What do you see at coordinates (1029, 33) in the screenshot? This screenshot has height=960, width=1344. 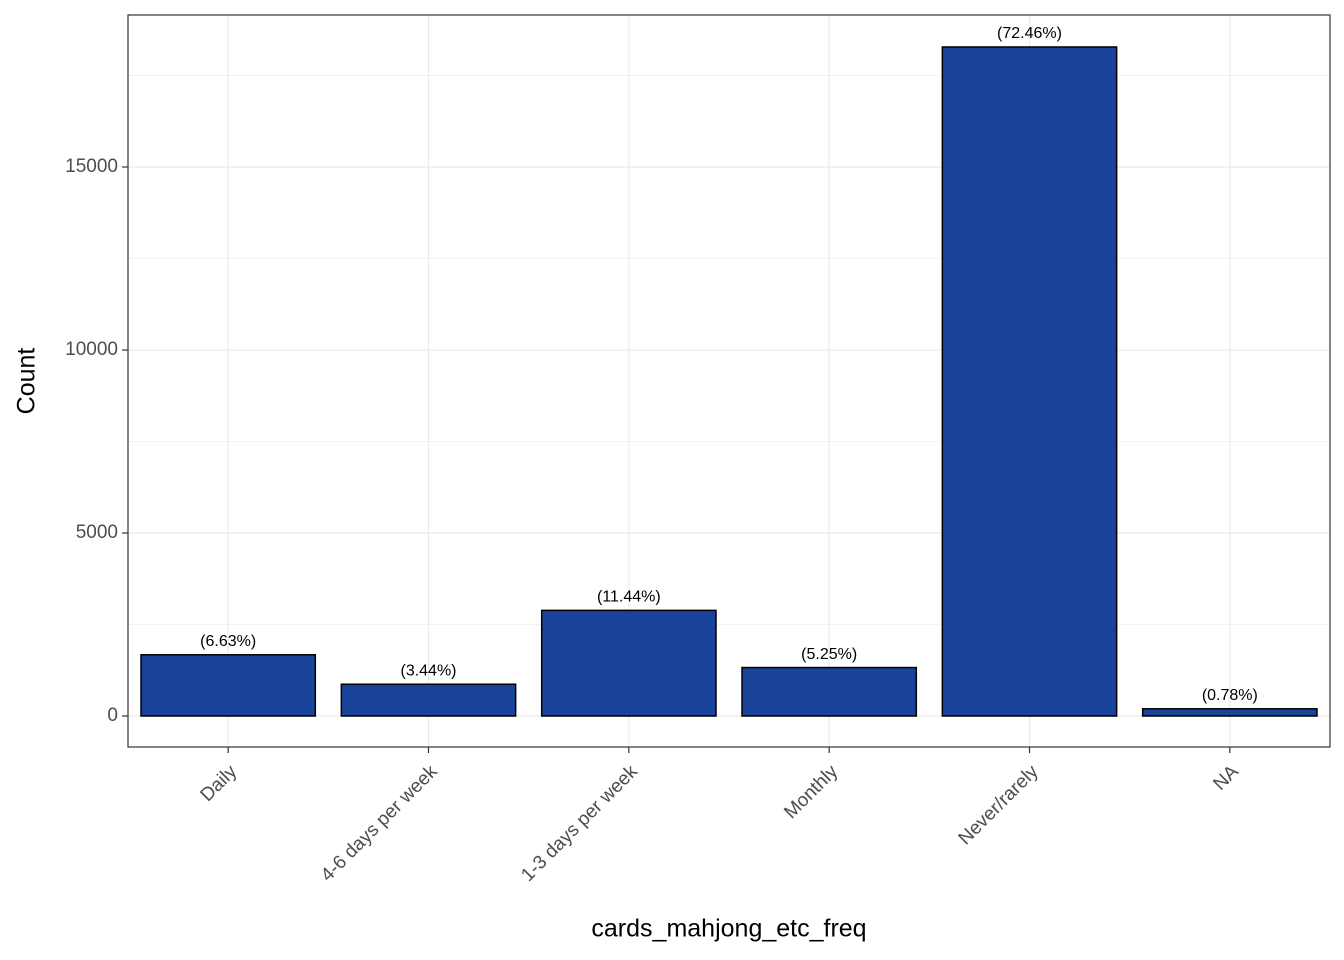 I see `bar-annotation: (72.46%)` at bounding box center [1029, 33].